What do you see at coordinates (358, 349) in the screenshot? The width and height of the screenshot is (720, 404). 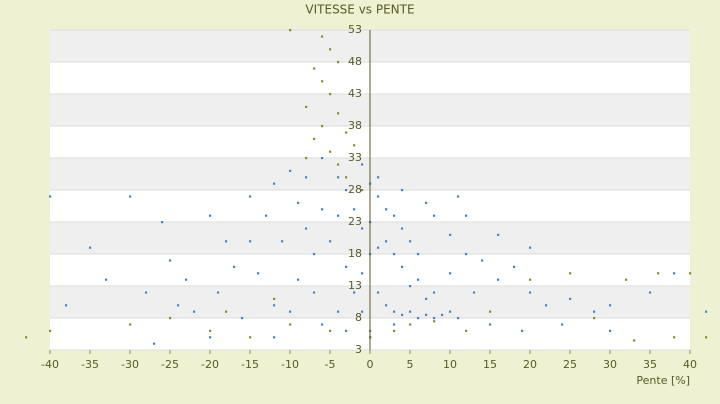 I see `y-tick-label: 3` at bounding box center [358, 349].